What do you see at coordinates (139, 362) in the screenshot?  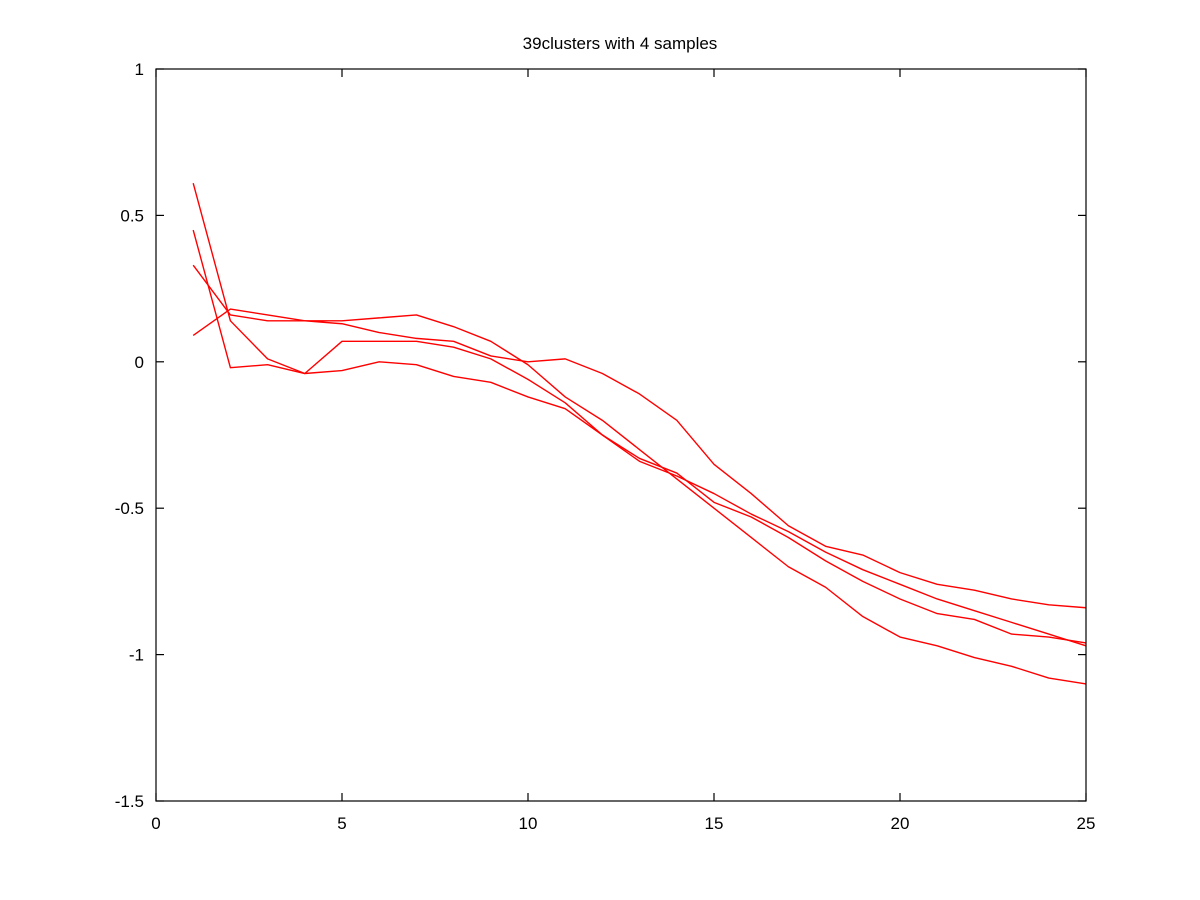 I see `y-tick-label: 0` at bounding box center [139, 362].